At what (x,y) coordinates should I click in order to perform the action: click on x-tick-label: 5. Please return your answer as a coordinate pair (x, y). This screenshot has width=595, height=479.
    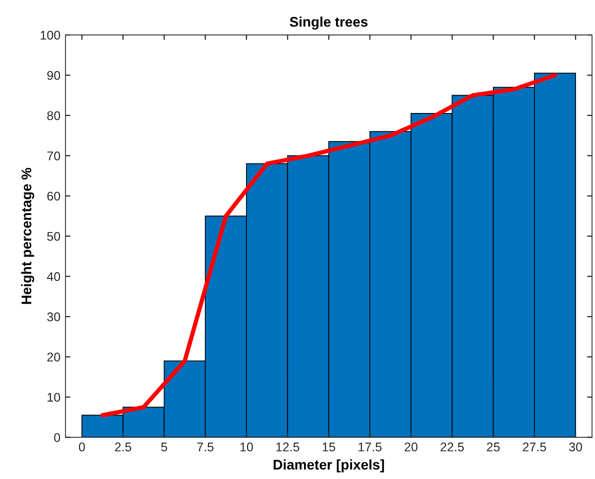
    Looking at the image, I should click on (164, 447).